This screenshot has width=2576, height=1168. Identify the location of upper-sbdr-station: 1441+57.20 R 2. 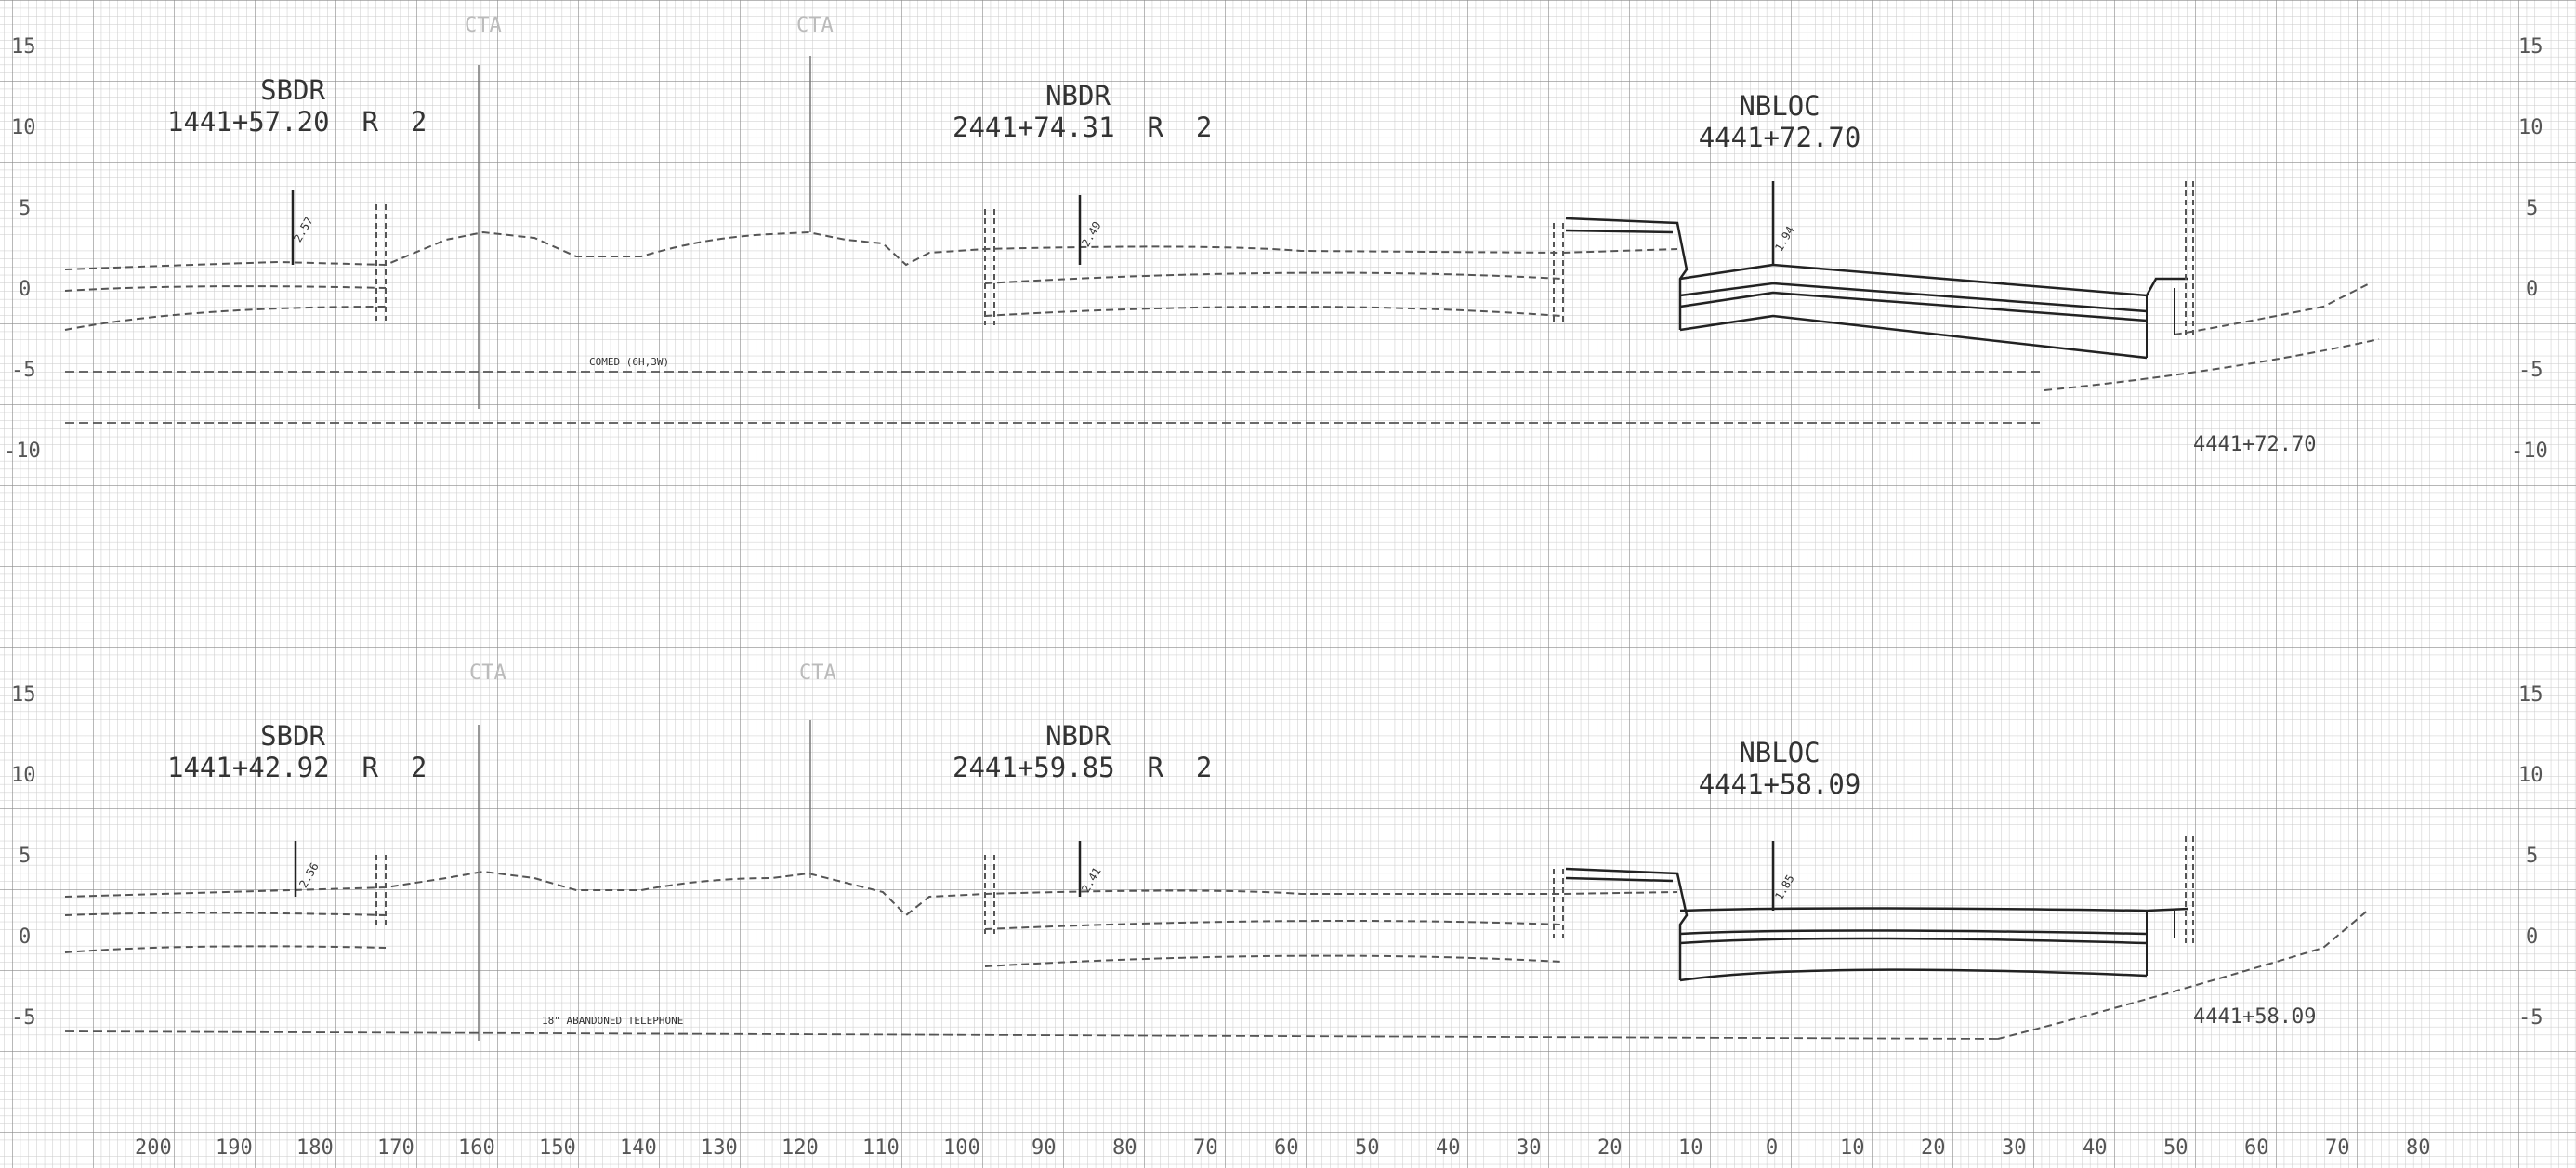
(297, 122).